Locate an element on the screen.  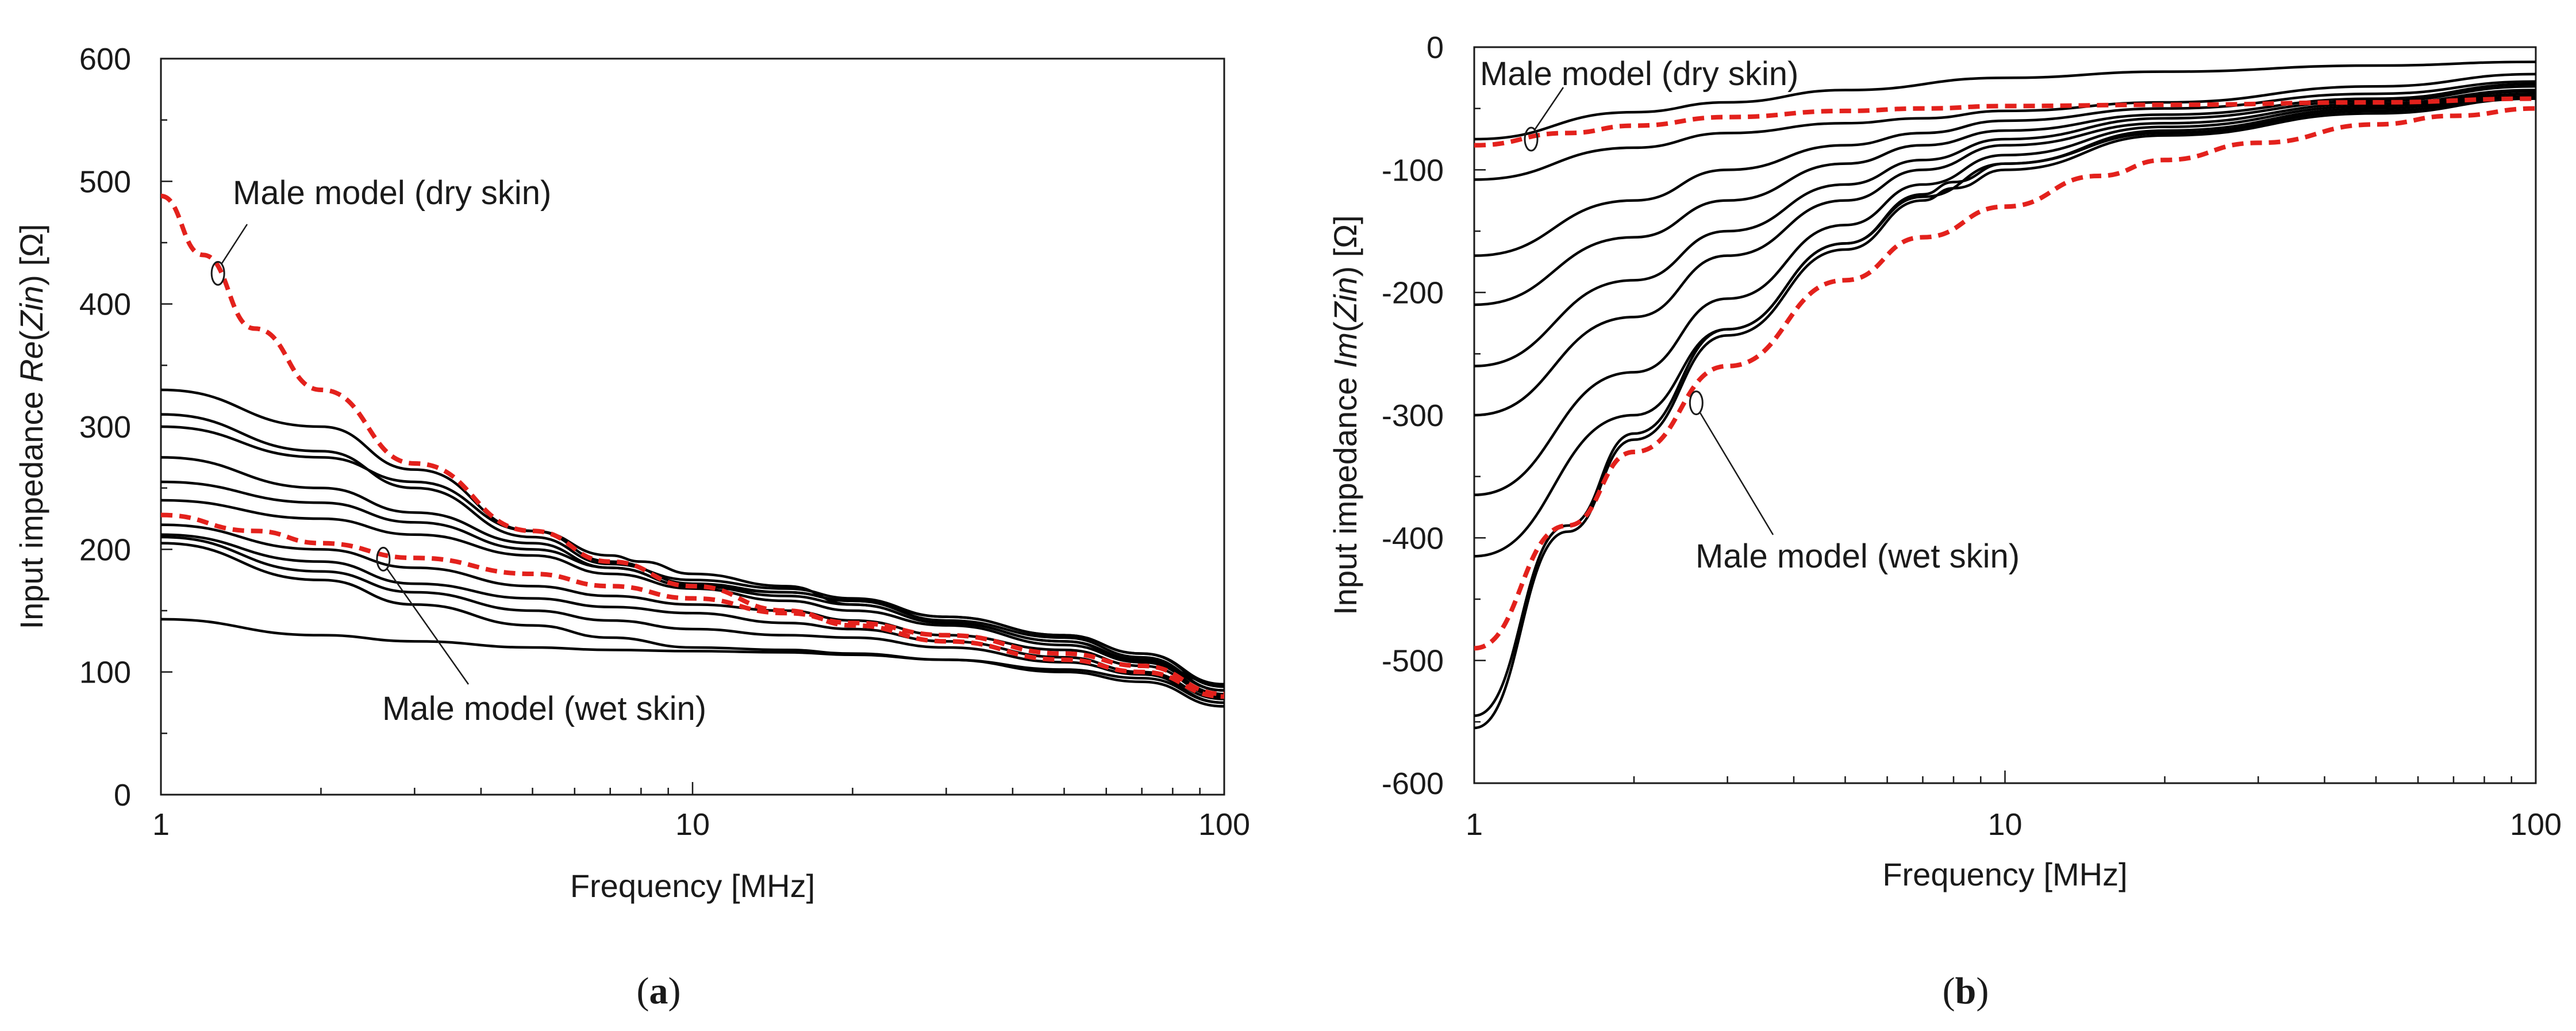
y-axis-label: Input impedance Re(Zin) [Ω] is located at coordinates (31, 427).